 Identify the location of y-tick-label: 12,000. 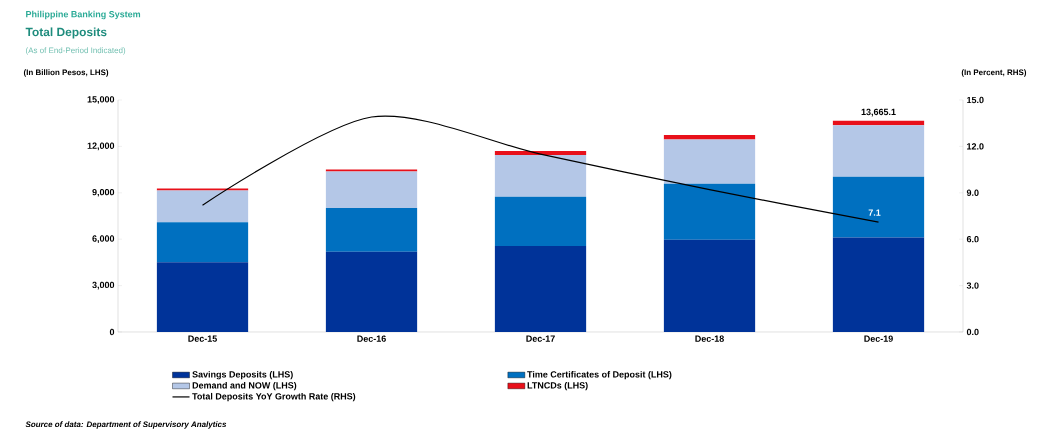
(101, 146).